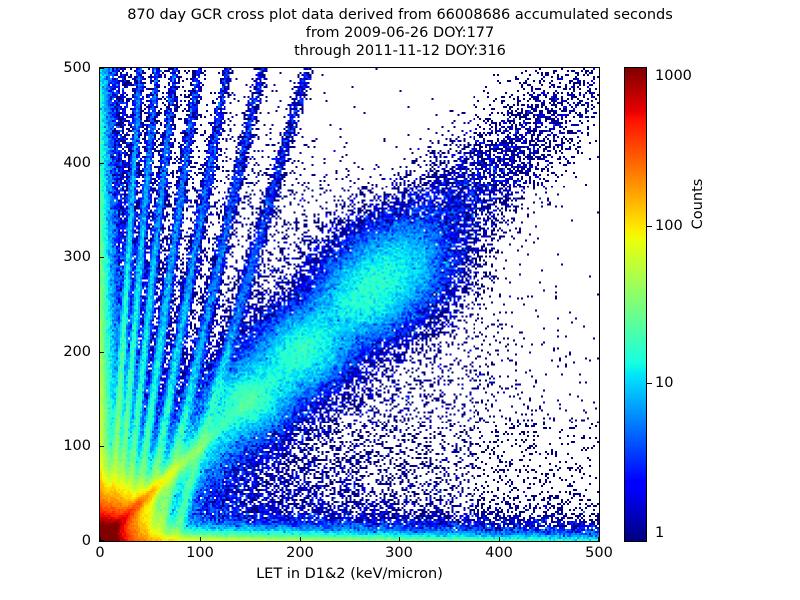 This screenshot has height=600, width=800. Describe the element at coordinates (300, 553) in the screenshot. I see `x-tick-label-200: 200` at that location.